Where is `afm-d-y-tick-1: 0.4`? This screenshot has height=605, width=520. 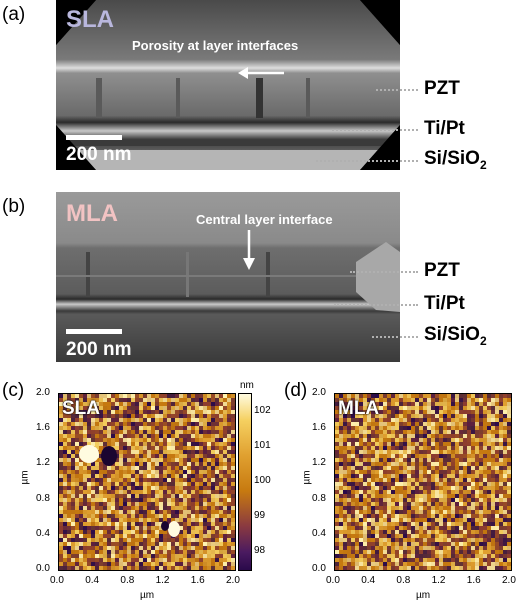 afm-d-y-tick-1: 0.4 is located at coordinates (319, 533).